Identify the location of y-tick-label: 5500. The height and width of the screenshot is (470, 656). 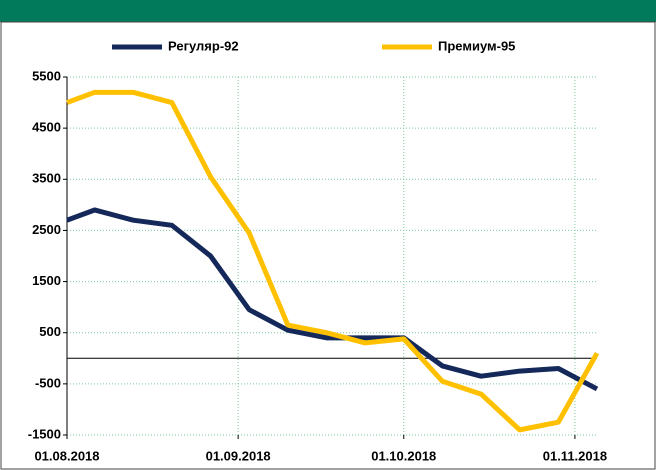
(46, 75).